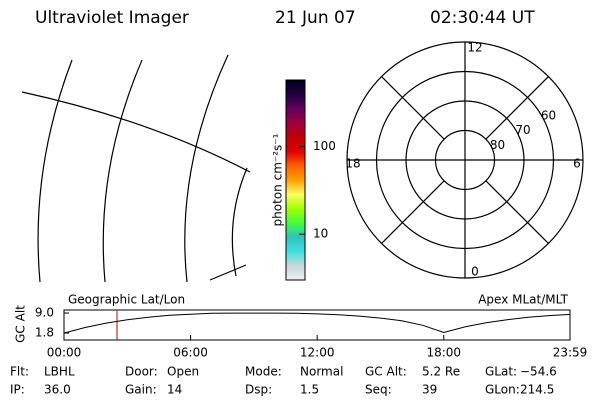  What do you see at coordinates (315, 18) in the screenshot?
I see `date: 21 Jun 07` at bounding box center [315, 18].